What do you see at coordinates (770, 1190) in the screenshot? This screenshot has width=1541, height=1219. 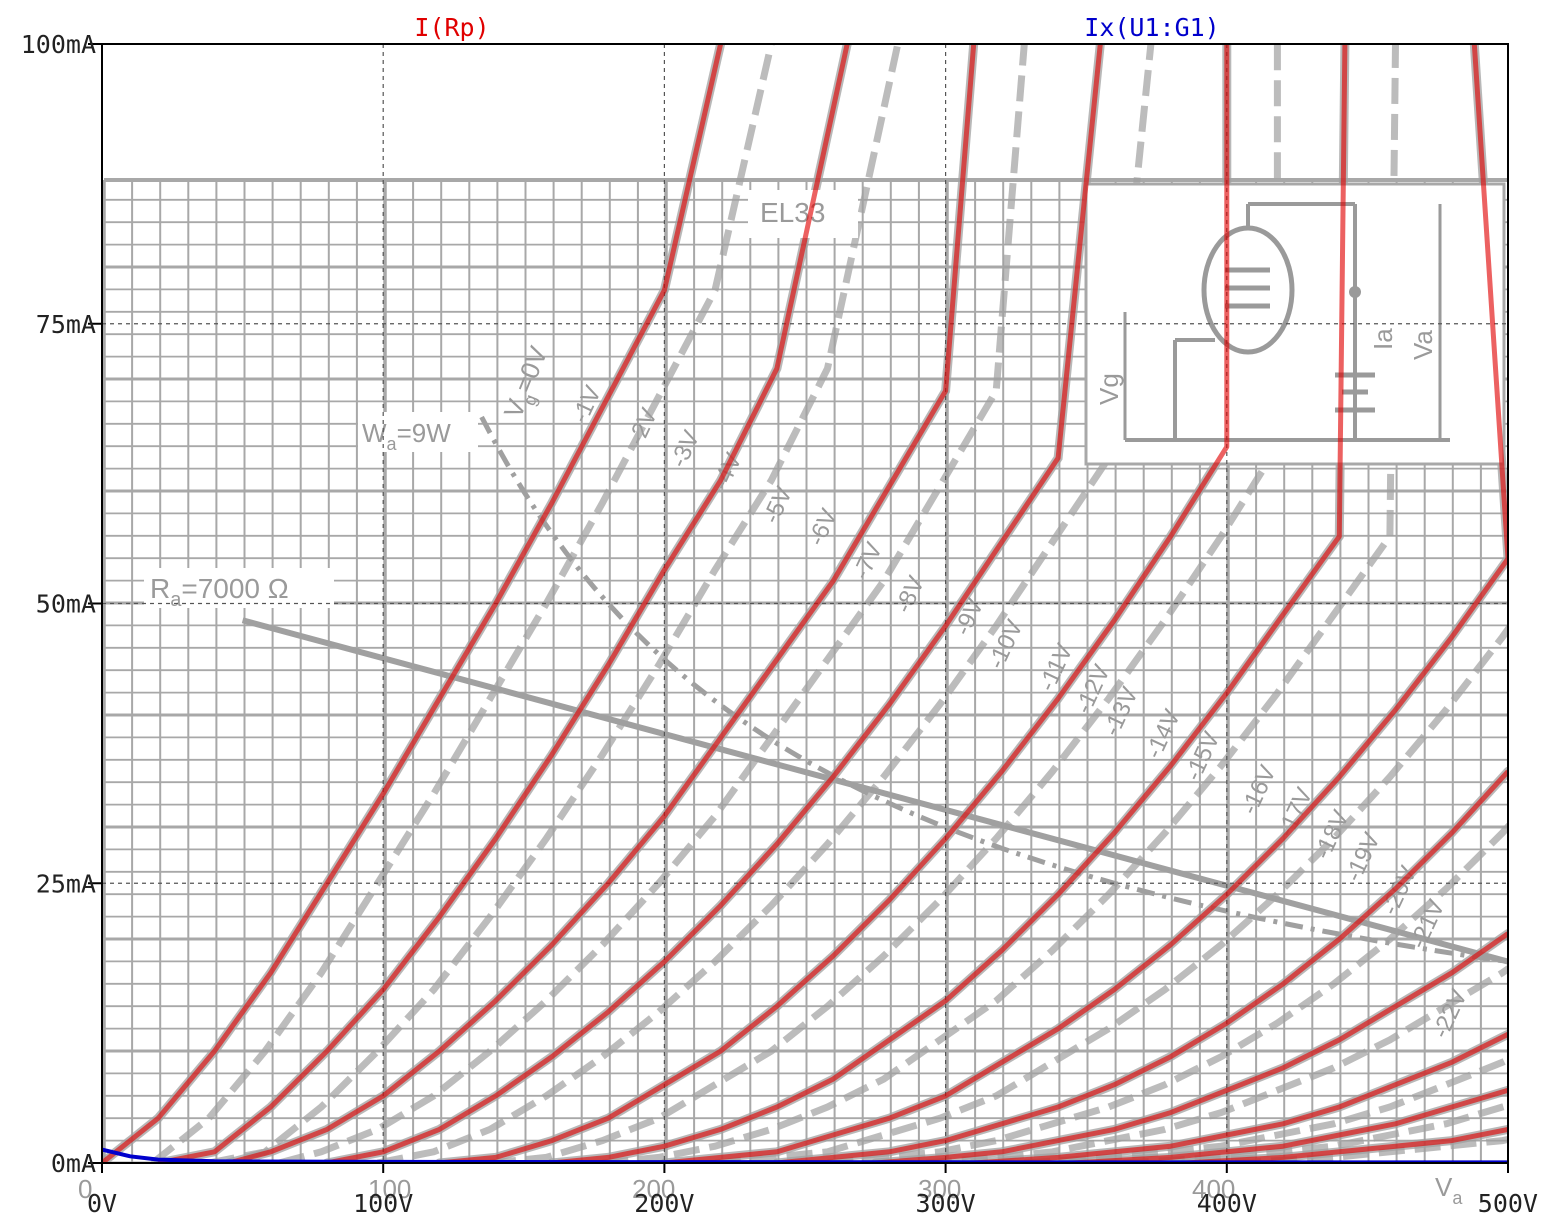 I see `datasheet-x-ticks: 0 100 200 300 400 Va` at bounding box center [770, 1190].